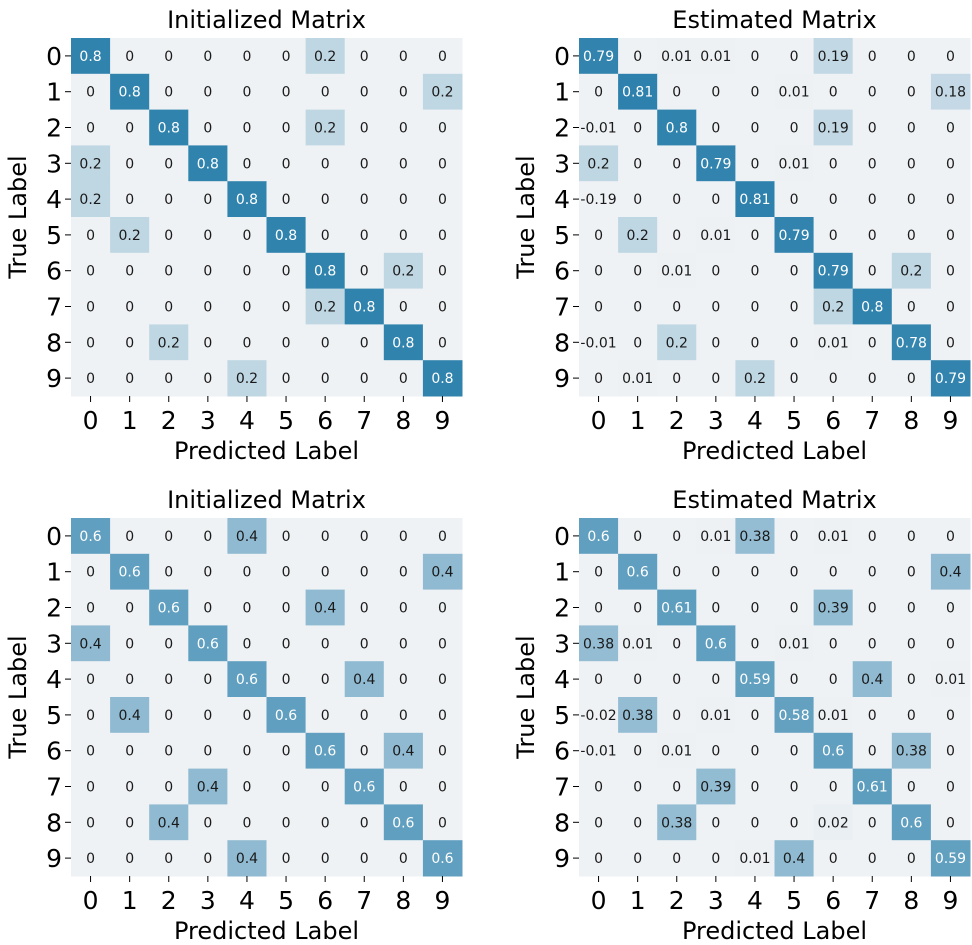 The width and height of the screenshot is (972, 945). Describe the element at coordinates (54, 787) in the screenshot. I see `y-tick-label: 7` at that location.